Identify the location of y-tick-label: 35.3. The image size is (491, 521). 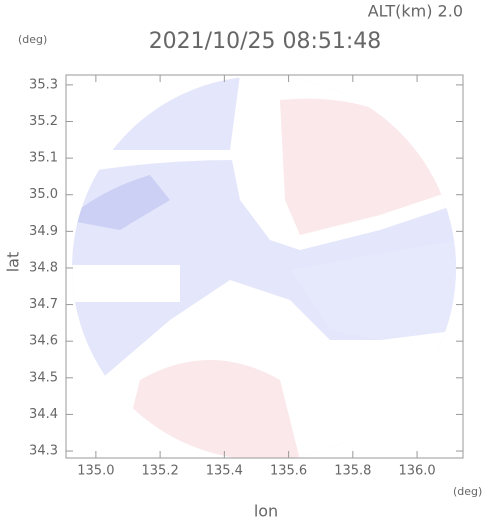
(43, 84).